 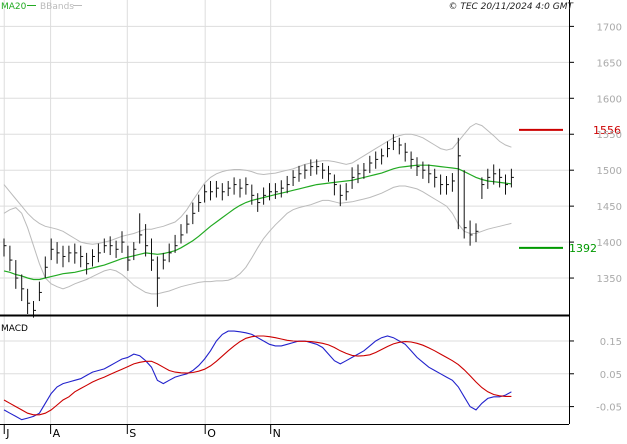 I want to click on ma20-legend: MA20, so click(x=14, y=7).